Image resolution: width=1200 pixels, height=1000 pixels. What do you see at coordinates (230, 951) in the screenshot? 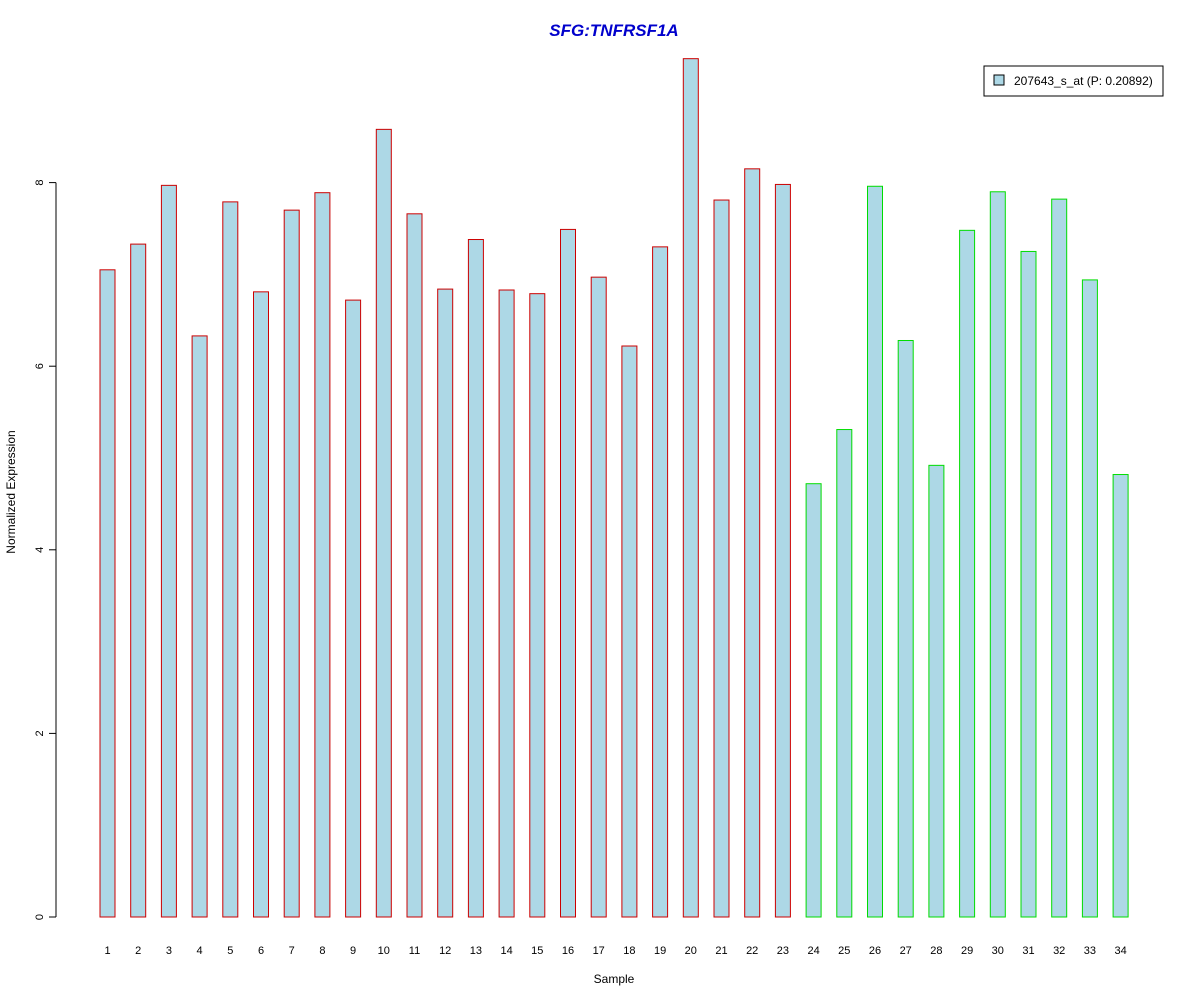
I see `x-tick-label: 5` at bounding box center [230, 951].